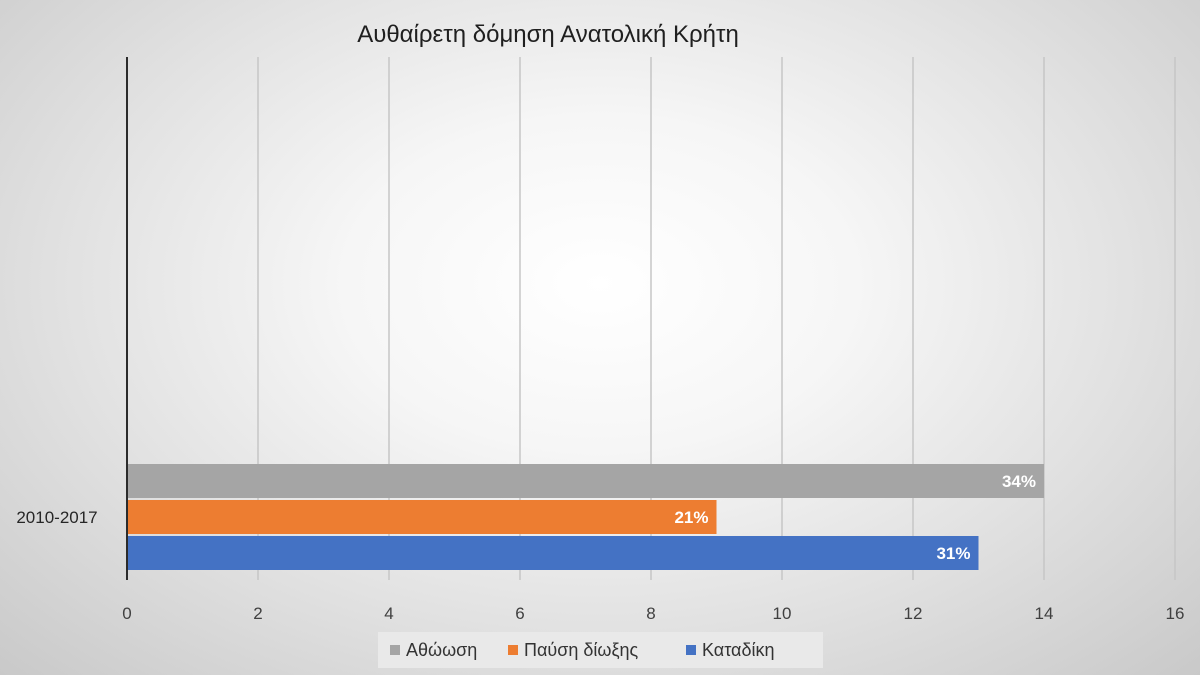 The width and height of the screenshot is (1200, 675). I want to click on x-tick-label: 4, so click(388, 613).